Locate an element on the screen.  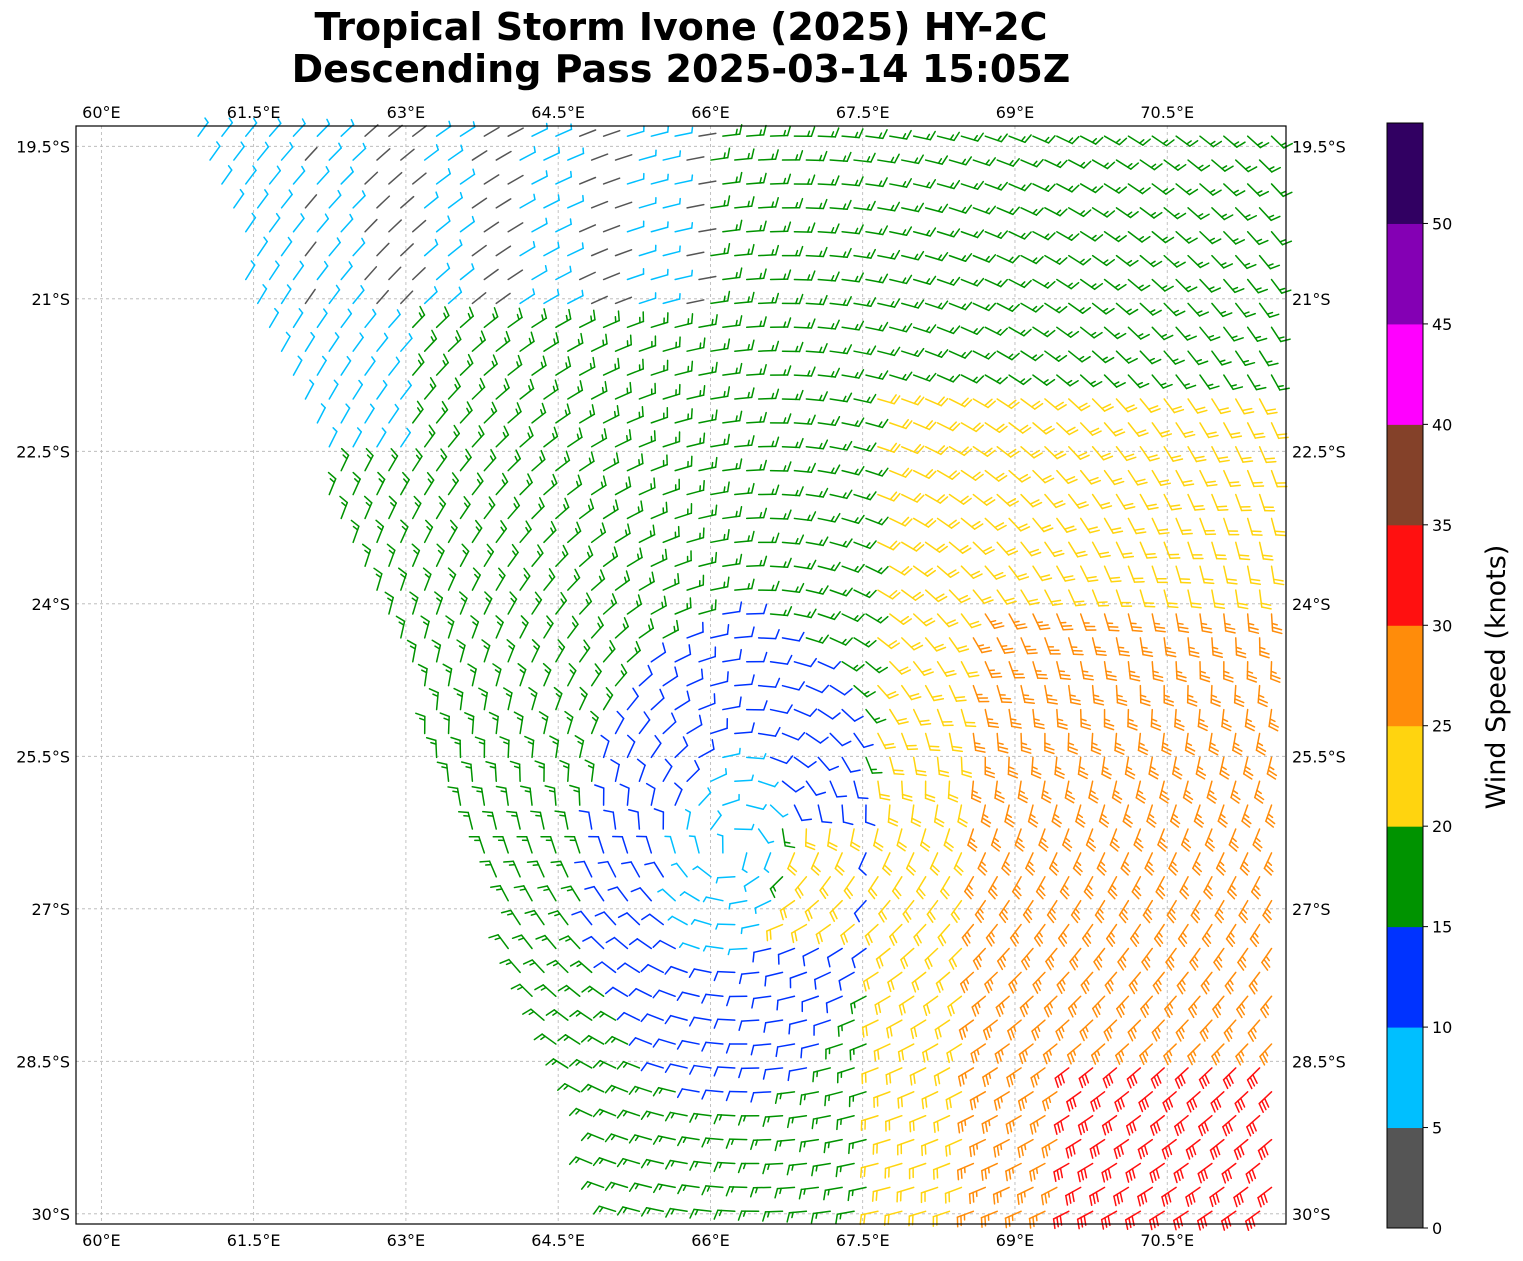
lat-tick-left: 30°S is located at coordinates (50, 1214).